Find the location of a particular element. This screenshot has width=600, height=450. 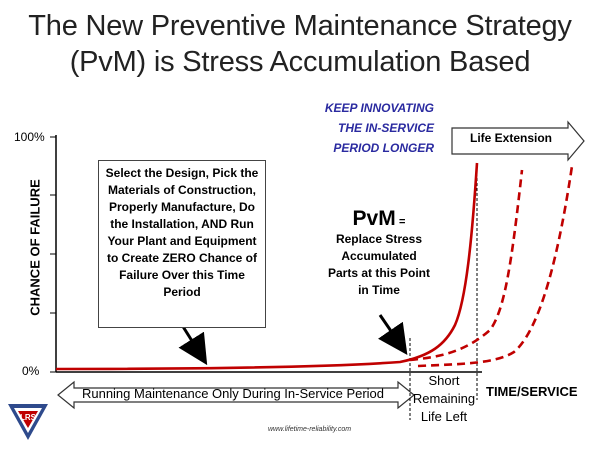

title-line-2: (PvM) is Stress Accumulation Based is located at coordinates (300, 62).